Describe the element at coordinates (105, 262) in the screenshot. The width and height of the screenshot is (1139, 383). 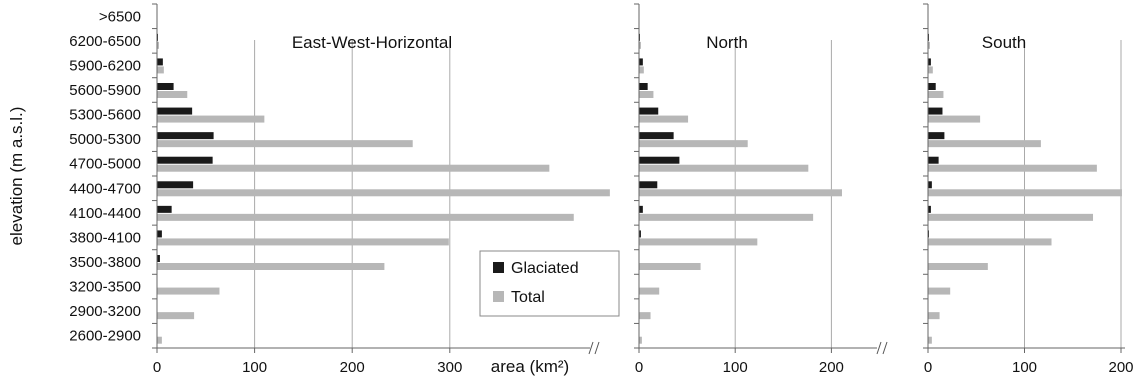
I see `category-label: 3500-3800` at that location.